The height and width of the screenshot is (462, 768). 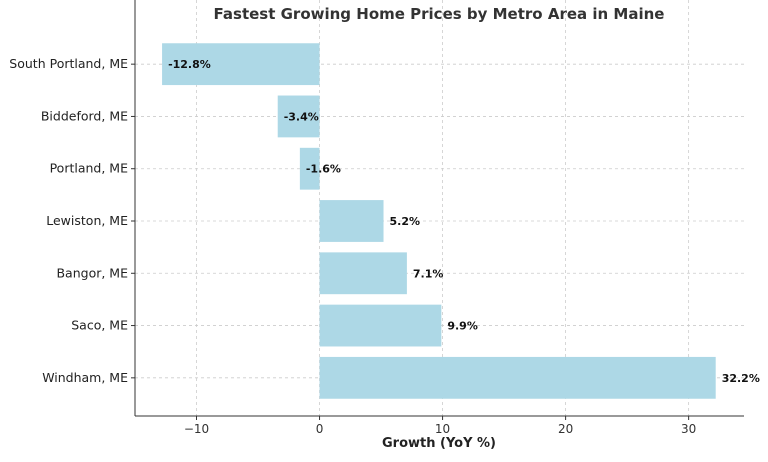 I want to click on data-label: -1.6%, so click(x=323, y=169).